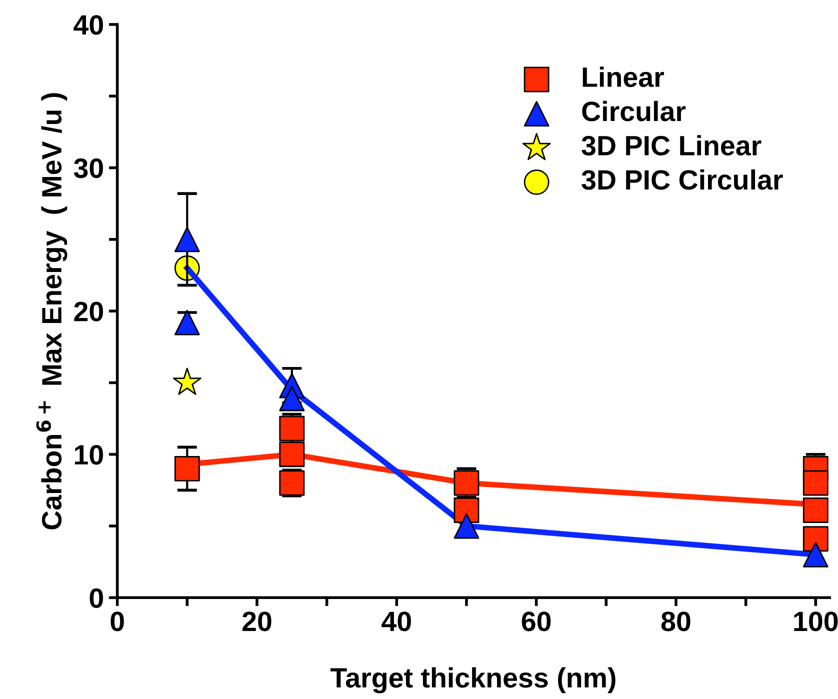 The height and width of the screenshot is (699, 838). Describe the element at coordinates (682, 179) in the screenshot. I see `legend-label: 3D PIC Circular` at that location.